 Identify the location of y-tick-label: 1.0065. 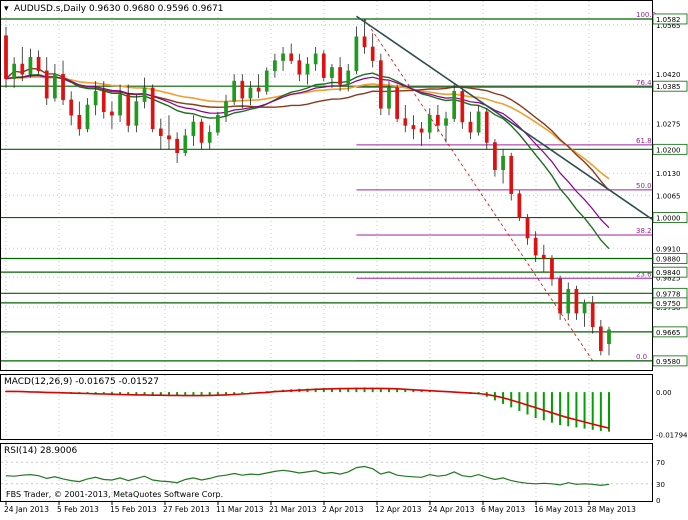
(668, 196).